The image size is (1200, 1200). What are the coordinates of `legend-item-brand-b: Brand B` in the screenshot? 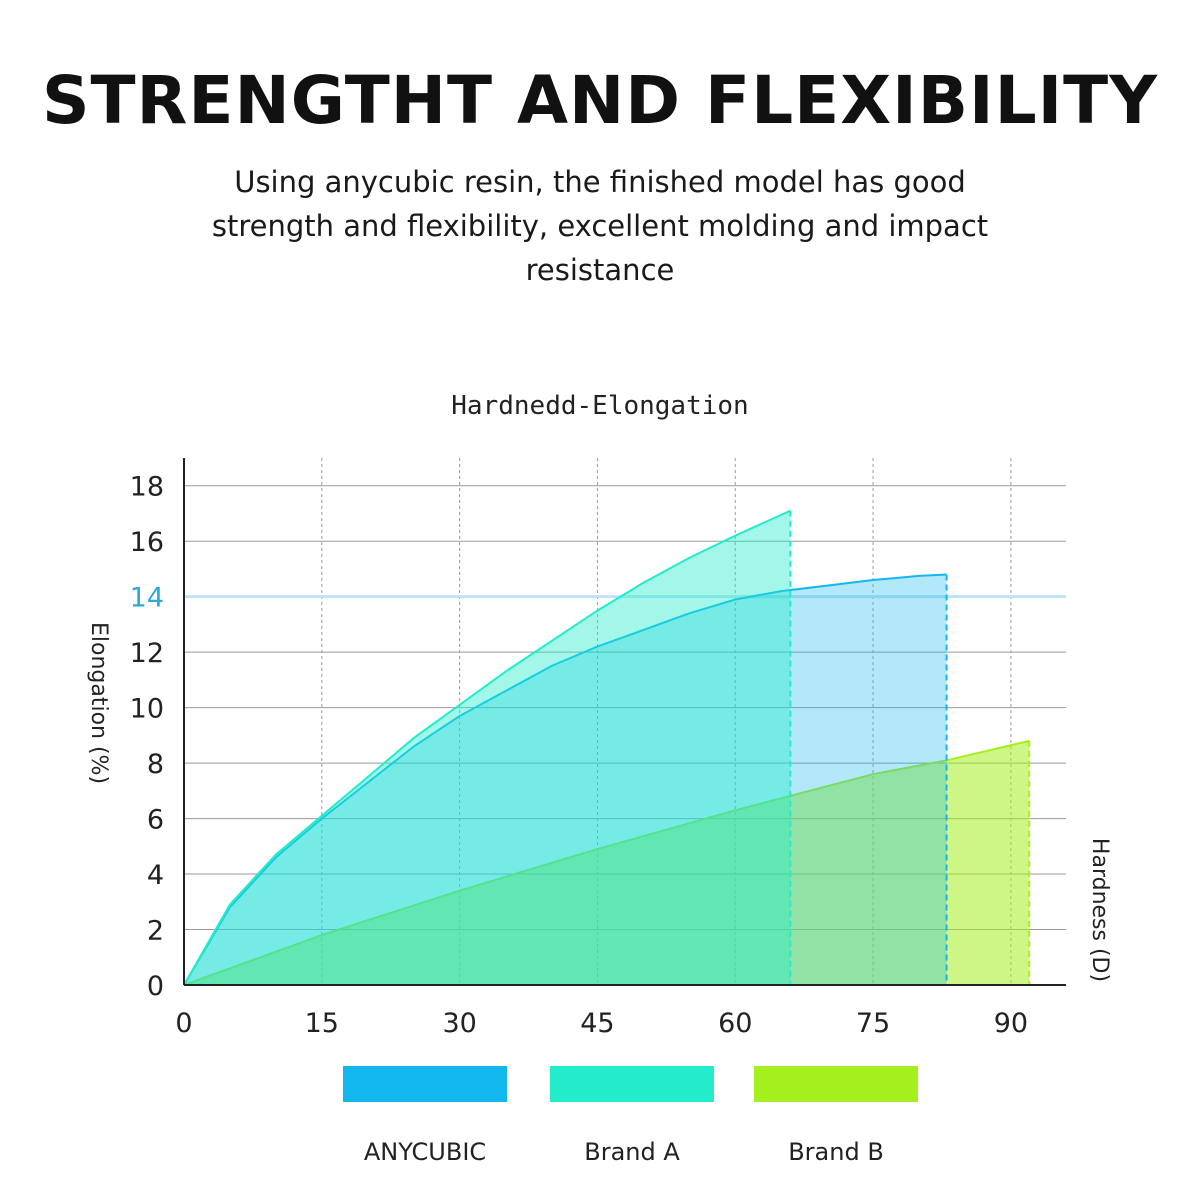 It's located at (836, 1116).